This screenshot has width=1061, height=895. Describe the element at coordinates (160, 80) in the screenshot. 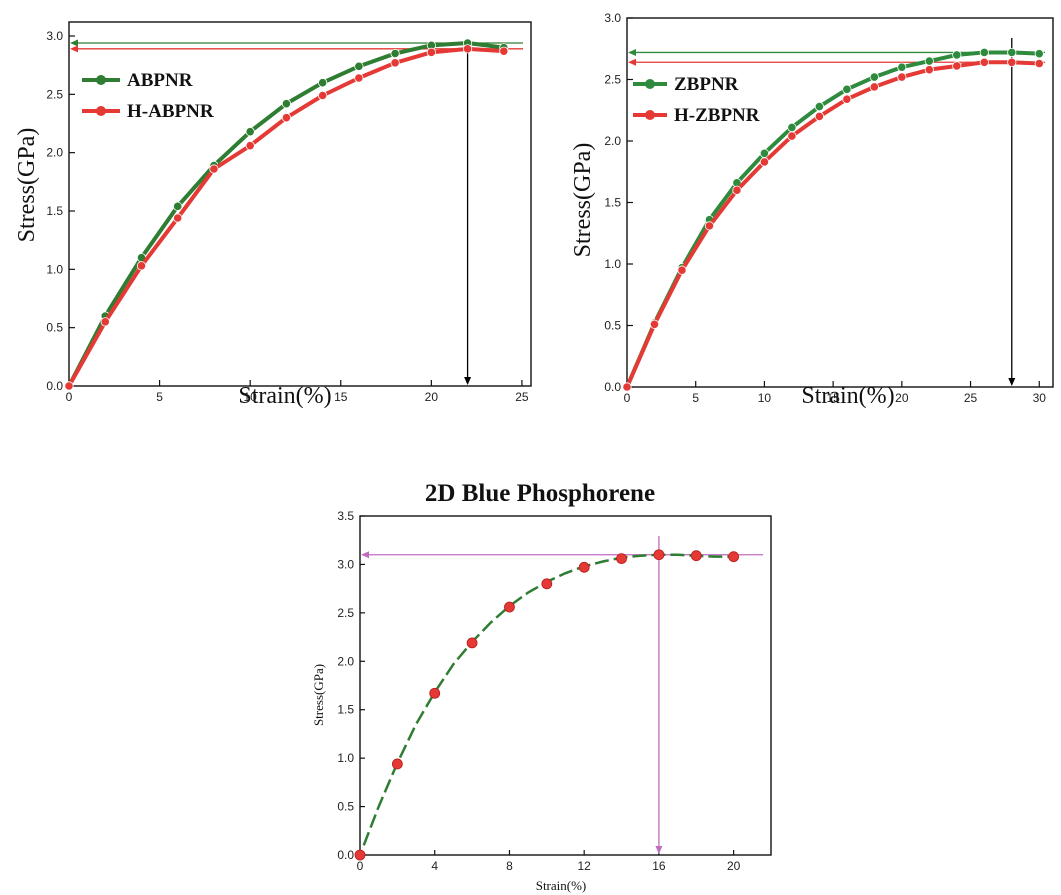

I see `legend-label-abpnr: ABPNR` at that location.